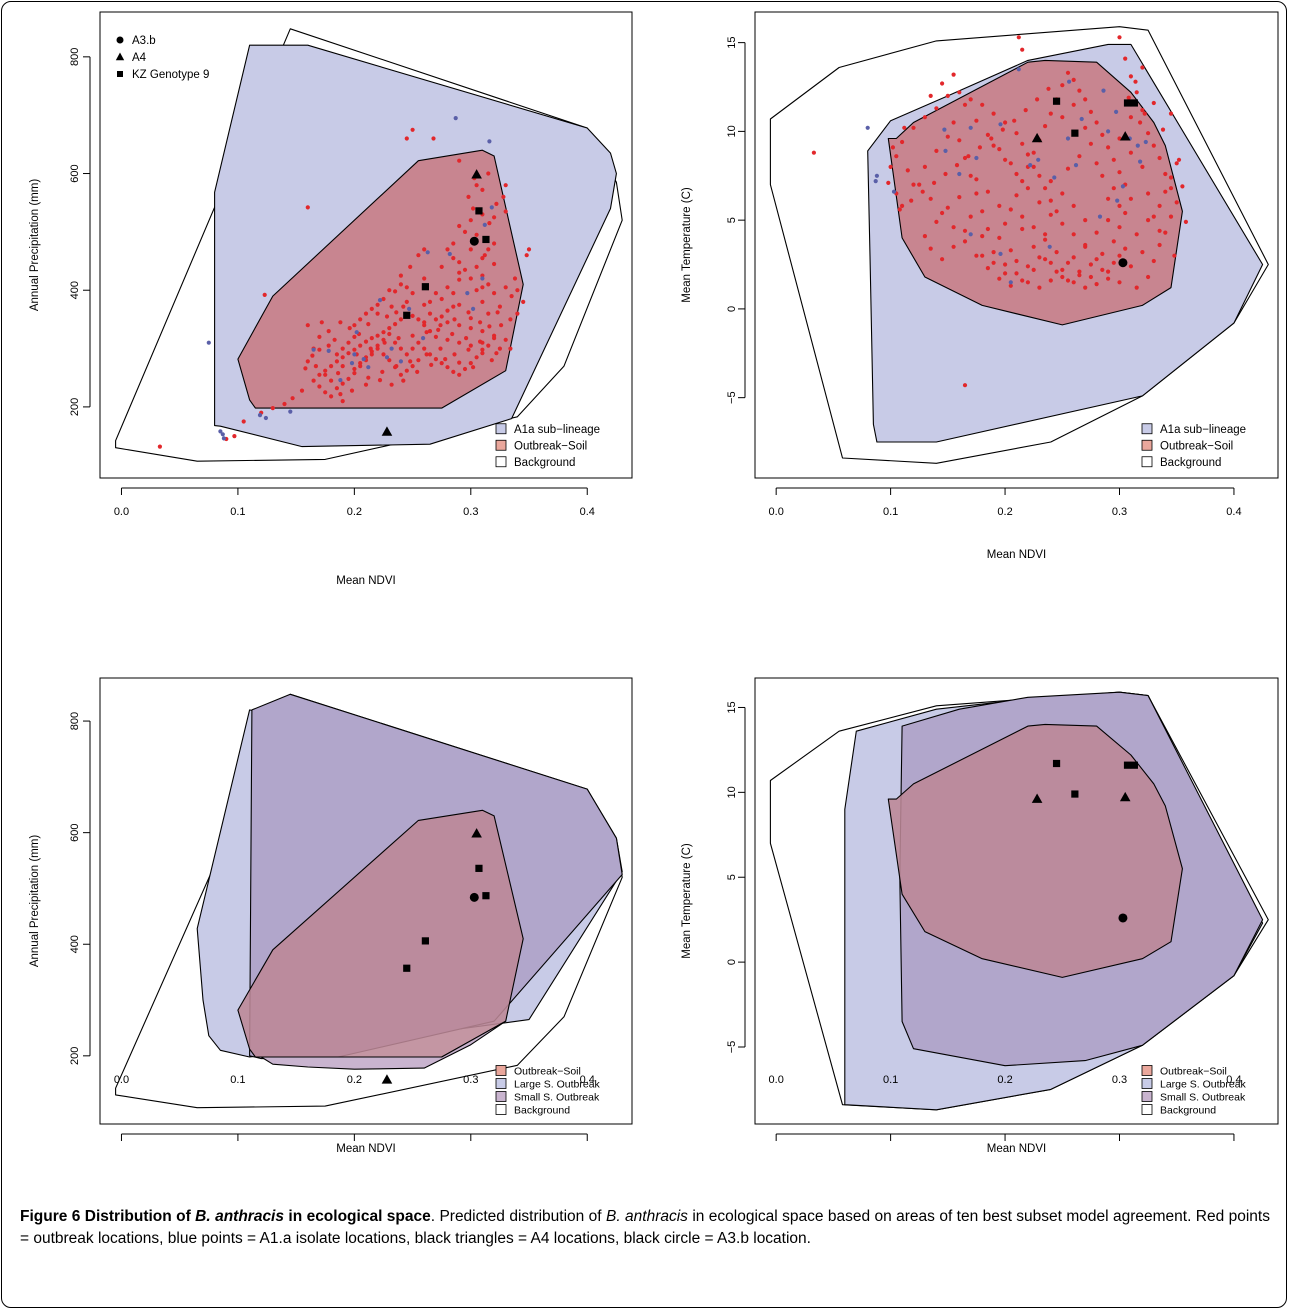  I want to click on y-axis-label: Mean Temperature (C), so click(687, 901).